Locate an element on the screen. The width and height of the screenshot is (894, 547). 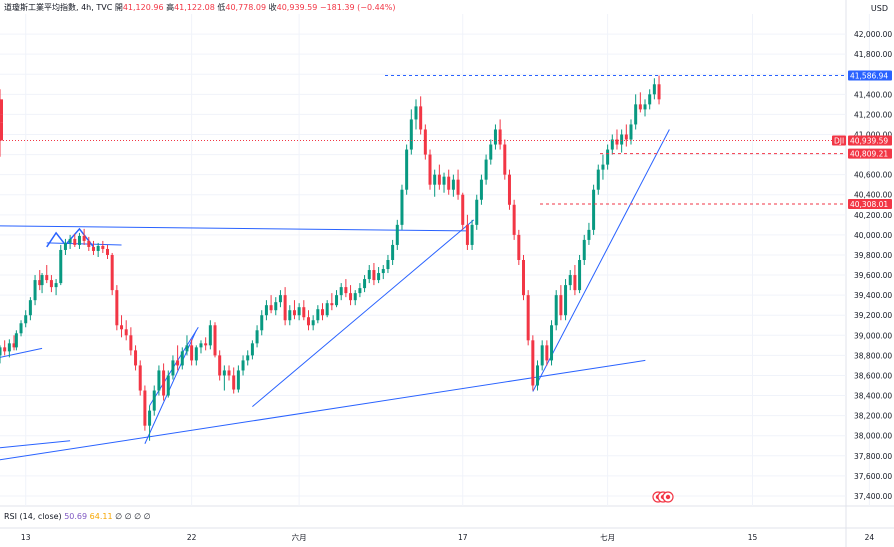
y-tick-label: 41,800.00 is located at coordinates (873, 54).